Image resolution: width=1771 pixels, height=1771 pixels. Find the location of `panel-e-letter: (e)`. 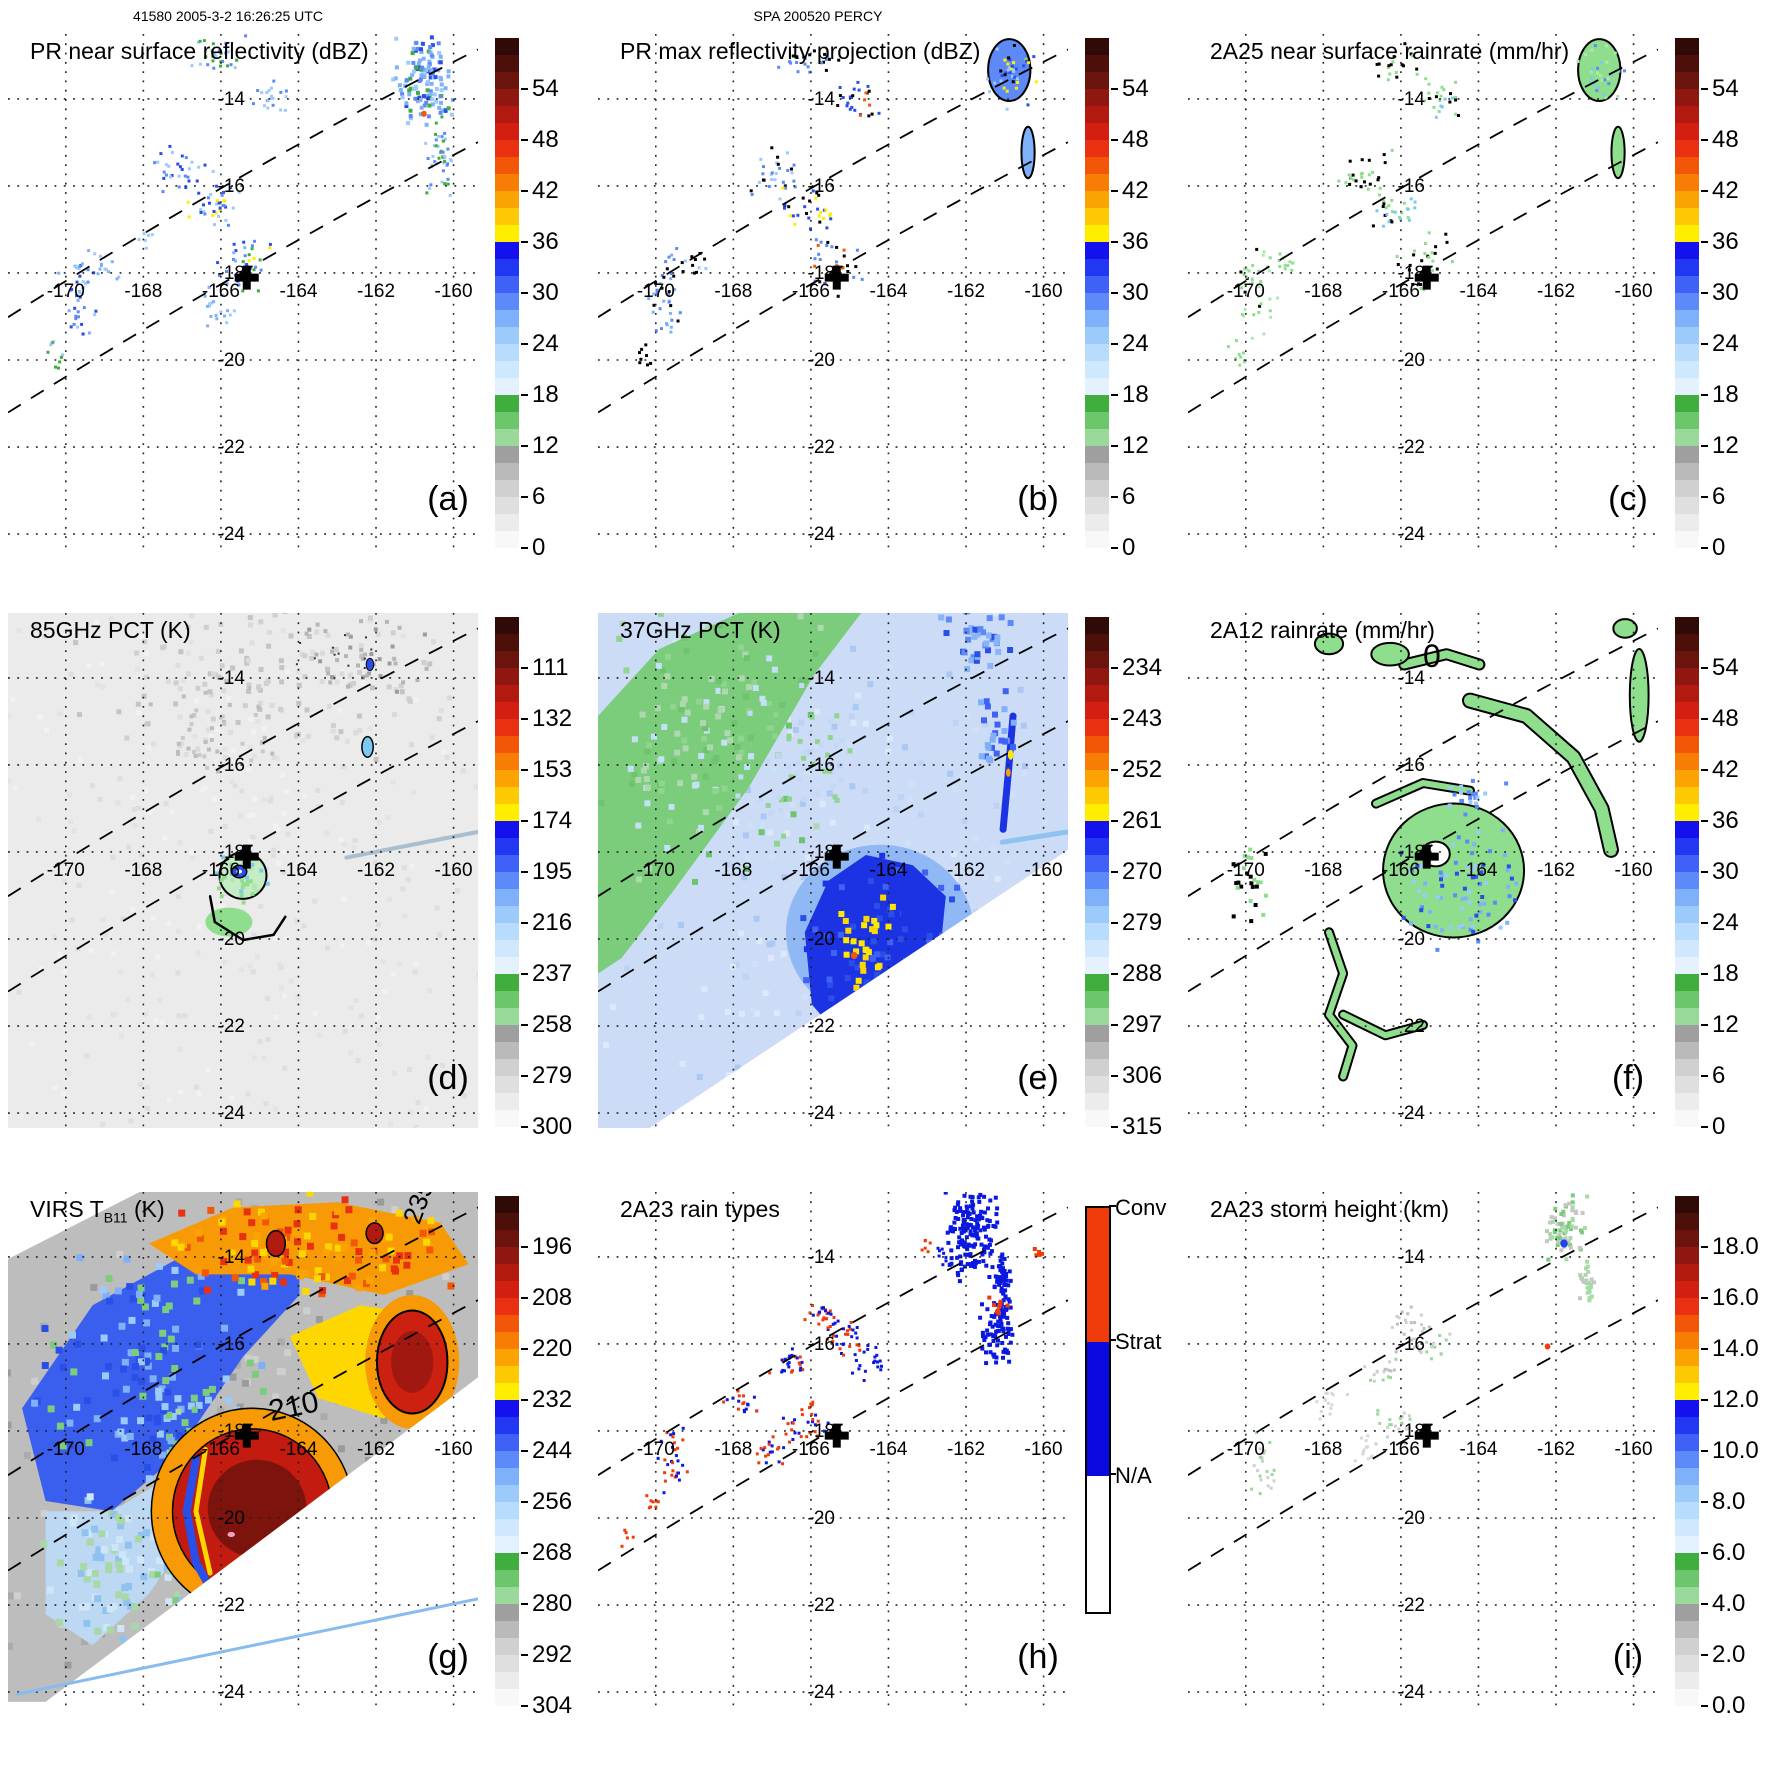

panel-e-letter: (e) is located at coordinates (1038, 1078).